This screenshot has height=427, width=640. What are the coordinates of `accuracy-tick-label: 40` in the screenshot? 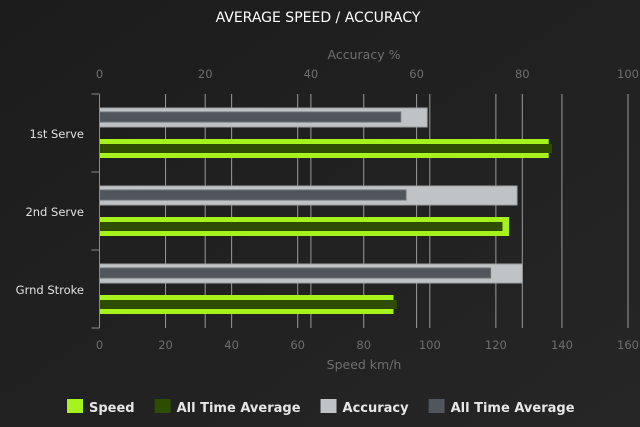 It's located at (311, 74).